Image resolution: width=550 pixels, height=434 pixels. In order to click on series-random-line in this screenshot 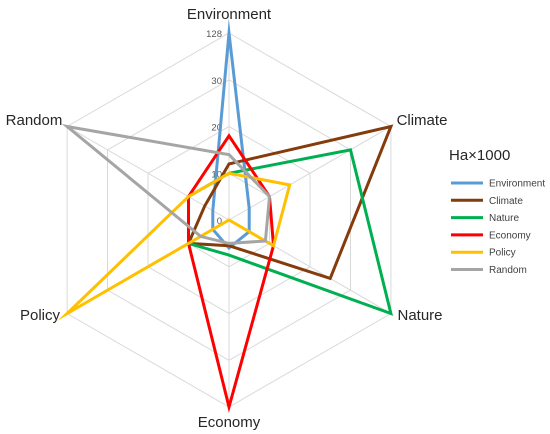, I will do `click(166, 184)`.